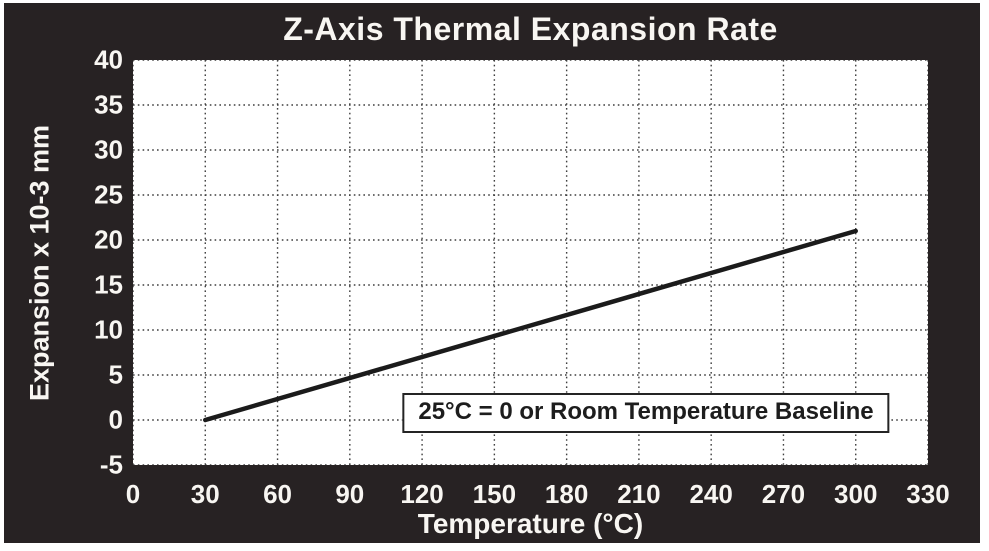 Image resolution: width=989 pixels, height=551 pixels. Describe the element at coordinates (115, 374) in the screenshot. I see `y-tick-label: 5` at that location.